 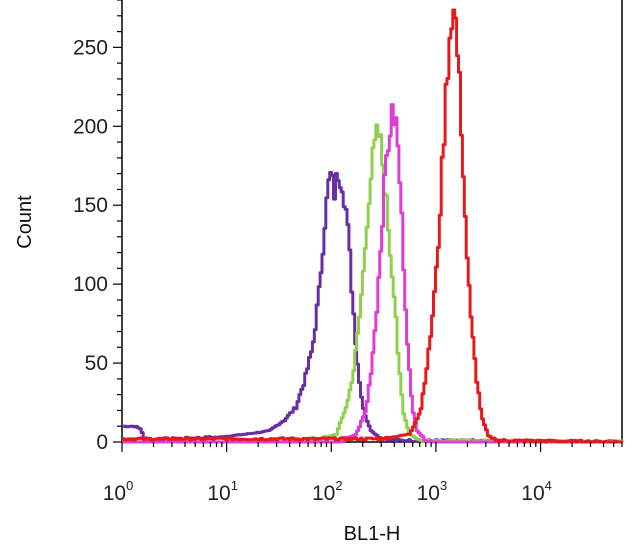 What do you see at coordinates (118, 491) in the screenshot?
I see `x-tick-label: 10⁰` at bounding box center [118, 491].